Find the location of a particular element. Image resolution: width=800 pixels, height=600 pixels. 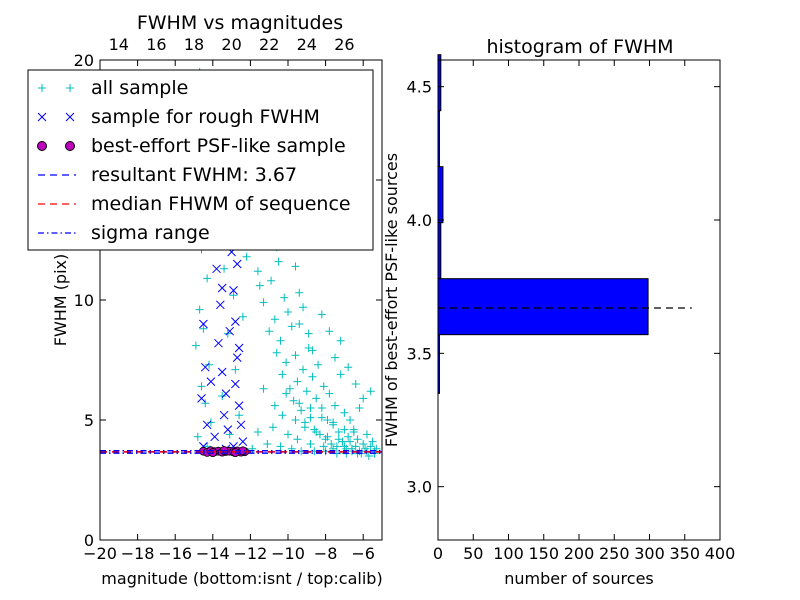

x-tick-label: −16 is located at coordinates (175, 553).